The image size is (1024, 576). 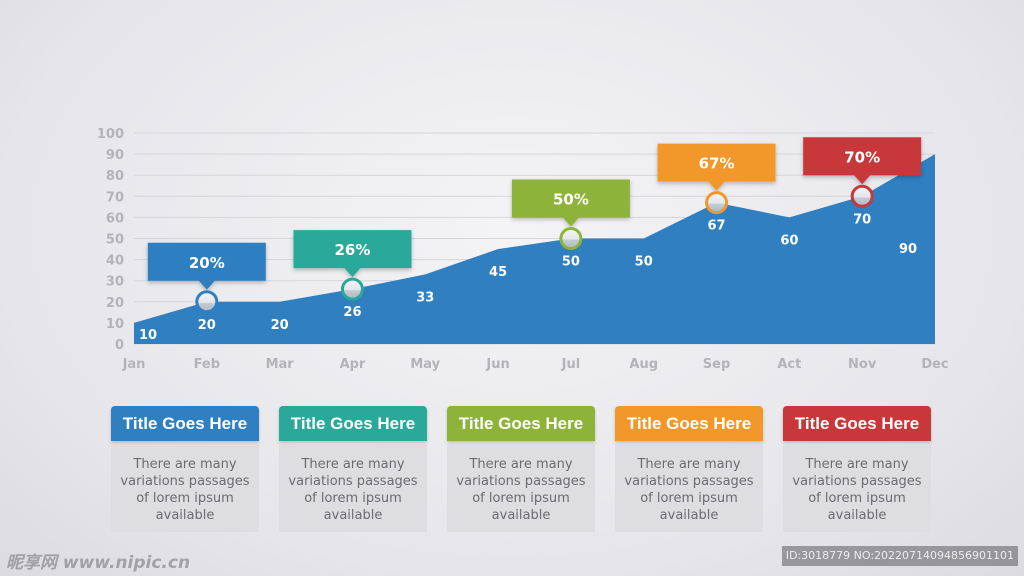 What do you see at coordinates (425, 364) in the screenshot?
I see `x-tick-label: May` at bounding box center [425, 364].